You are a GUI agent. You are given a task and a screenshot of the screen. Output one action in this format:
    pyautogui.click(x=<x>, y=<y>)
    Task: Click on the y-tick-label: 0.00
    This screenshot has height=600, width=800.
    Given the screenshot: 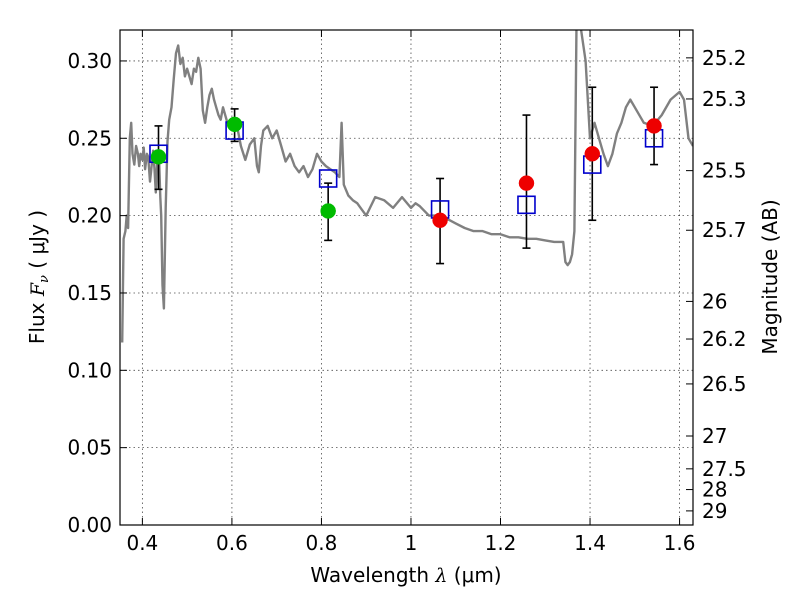 What is the action you would take?
    pyautogui.click(x=89, y=525)
    